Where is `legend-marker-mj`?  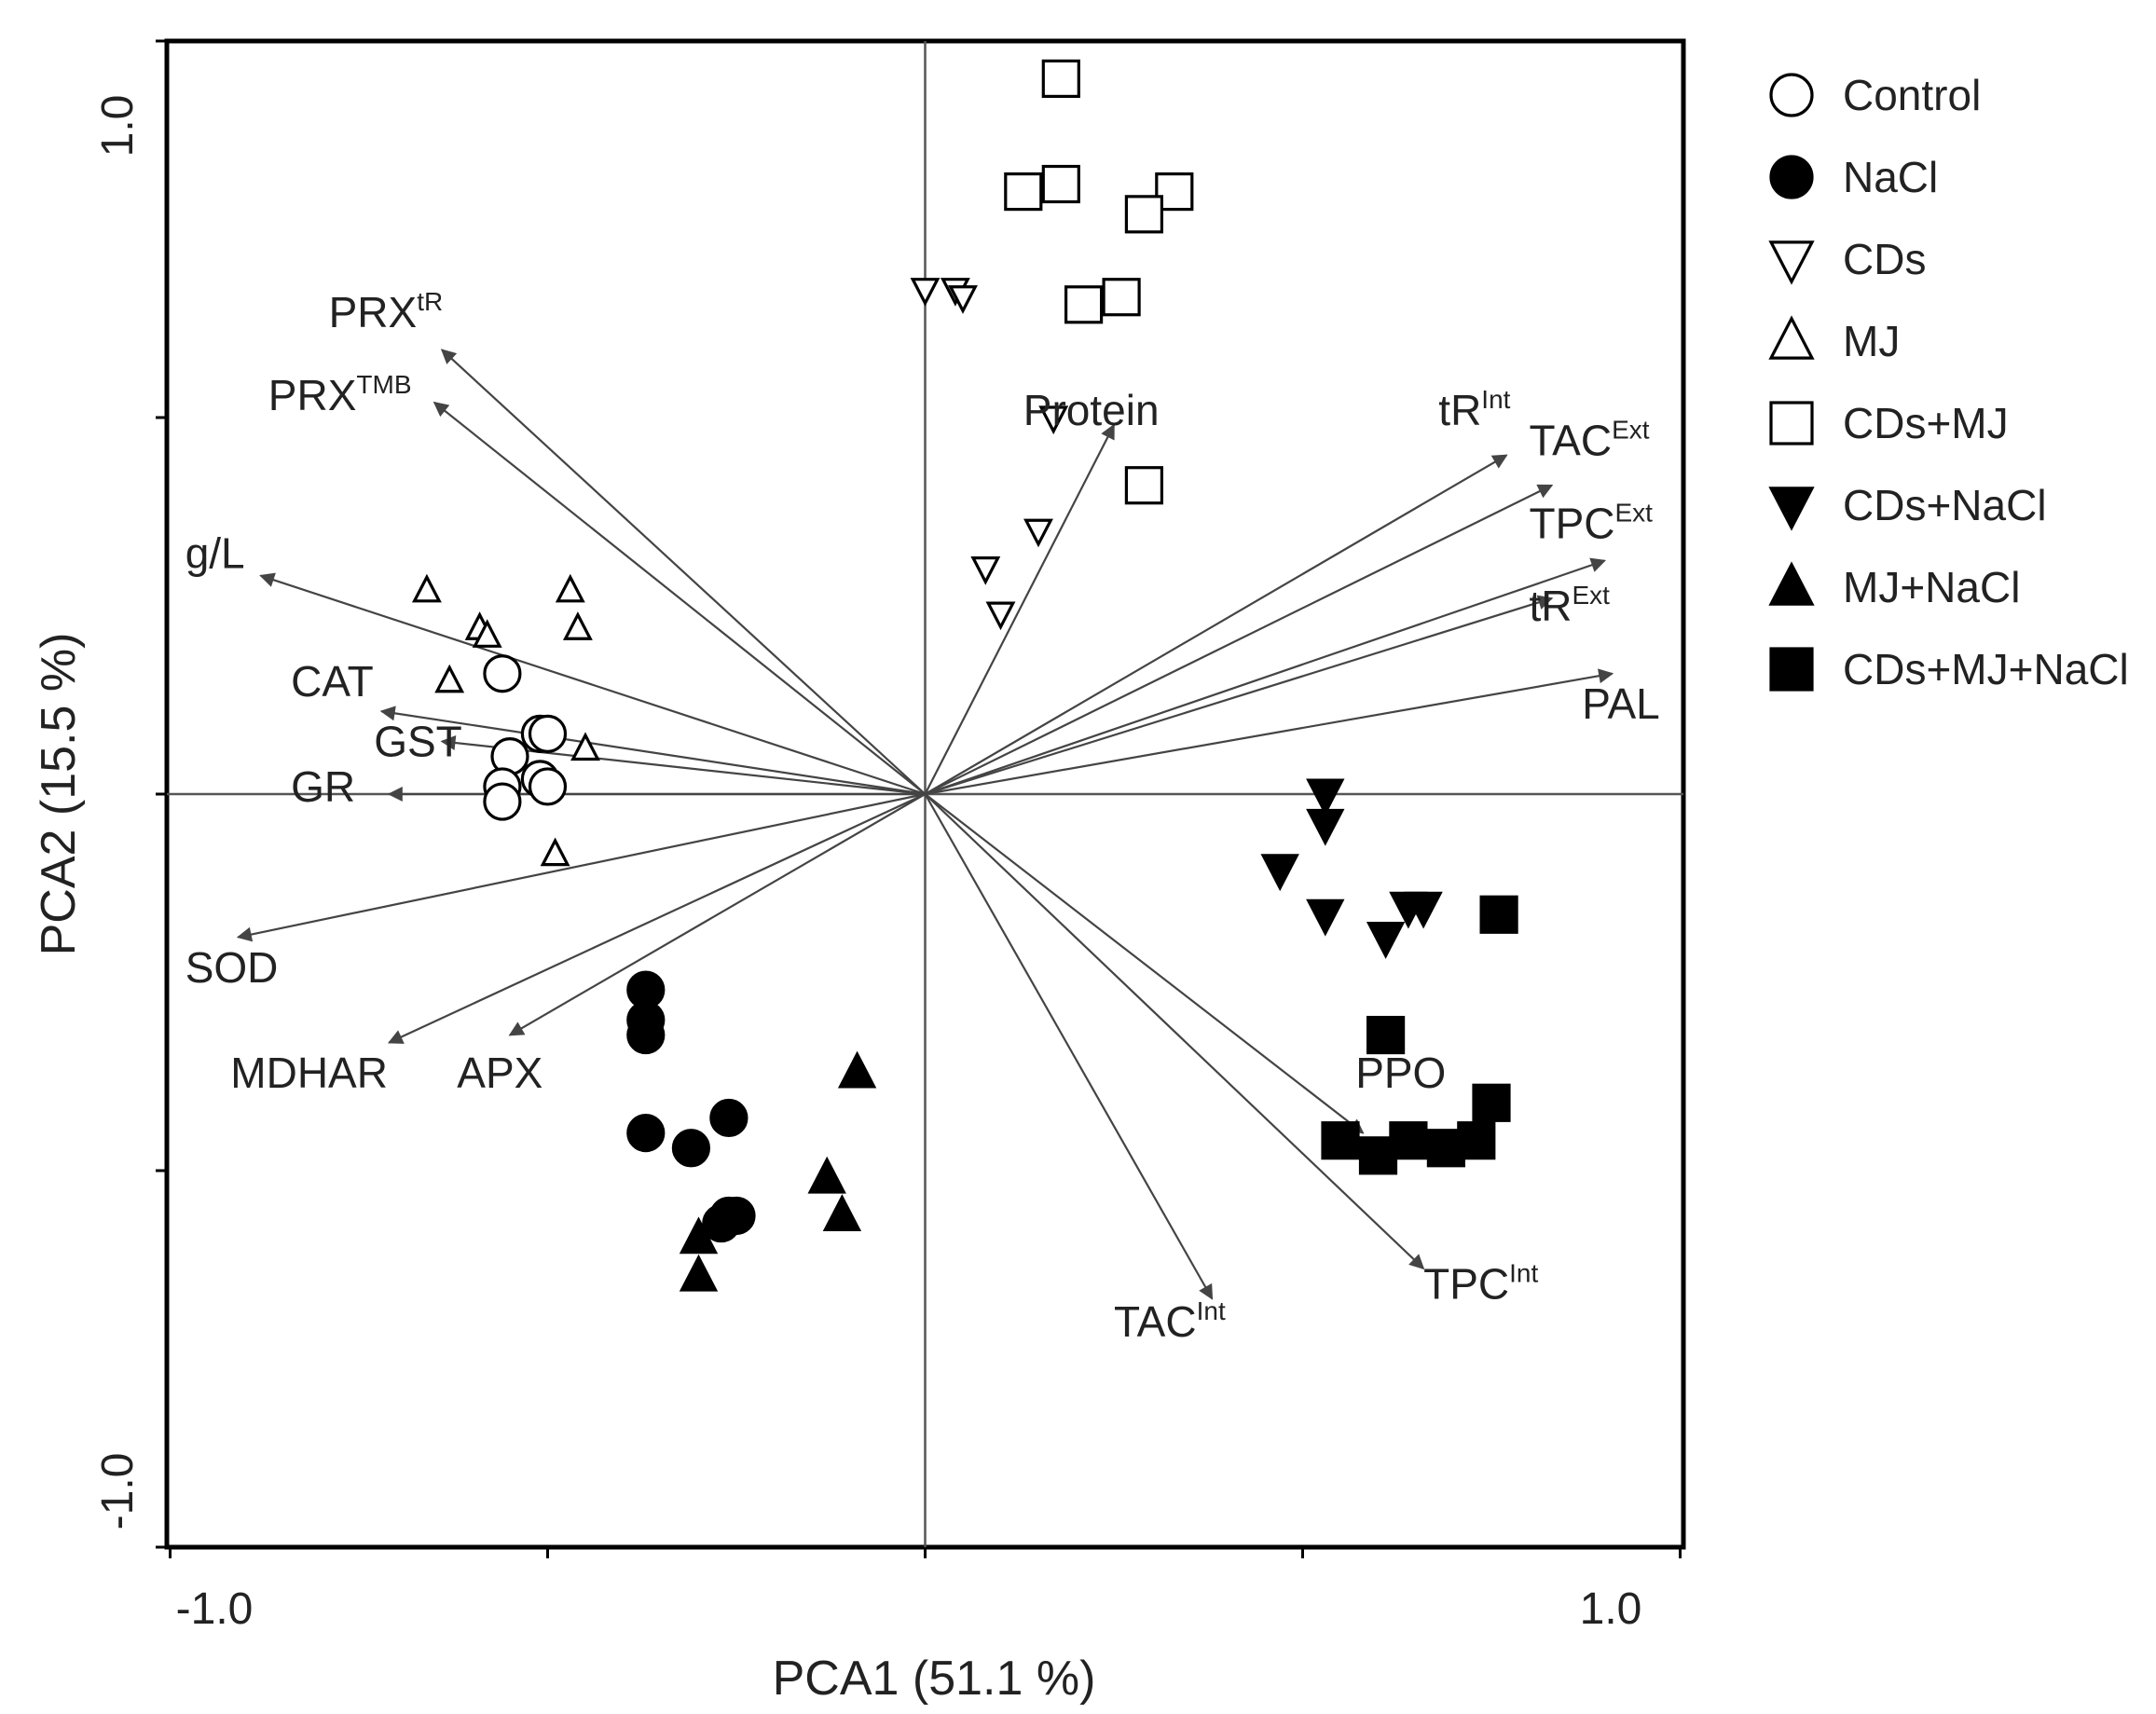 legend-marker-mj is located at coordinates (1791, 337).